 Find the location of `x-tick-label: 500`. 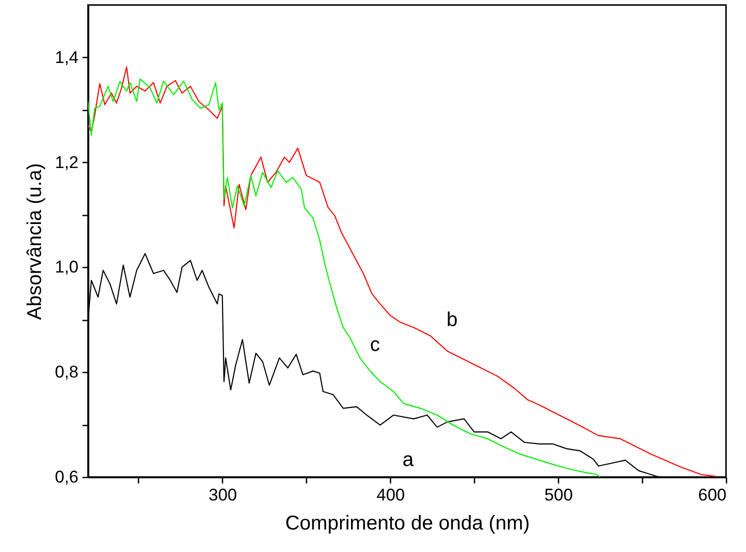

x-tick-label: 500 is located at coordinates (558, 495).